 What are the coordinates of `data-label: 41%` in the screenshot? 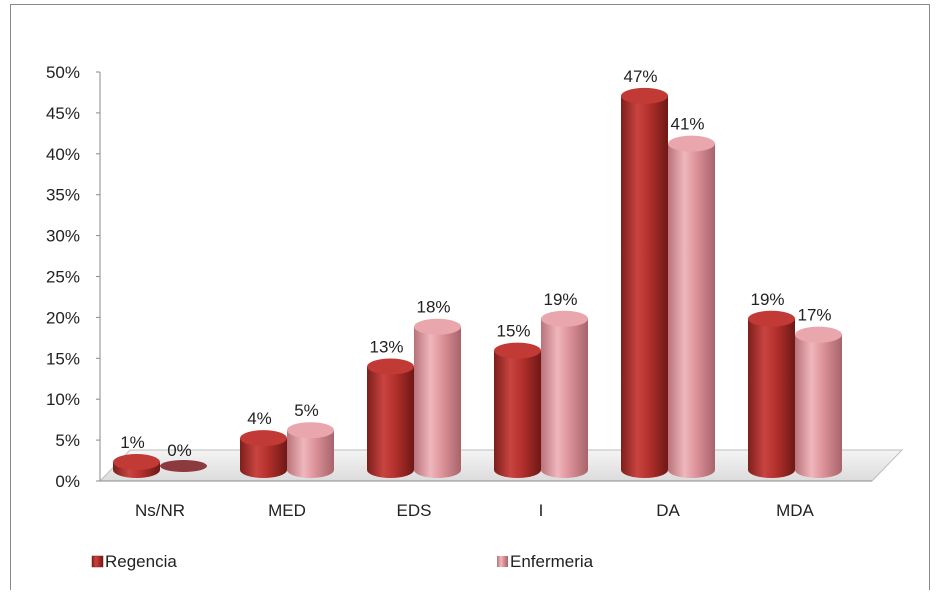 It's located at (687, 124).